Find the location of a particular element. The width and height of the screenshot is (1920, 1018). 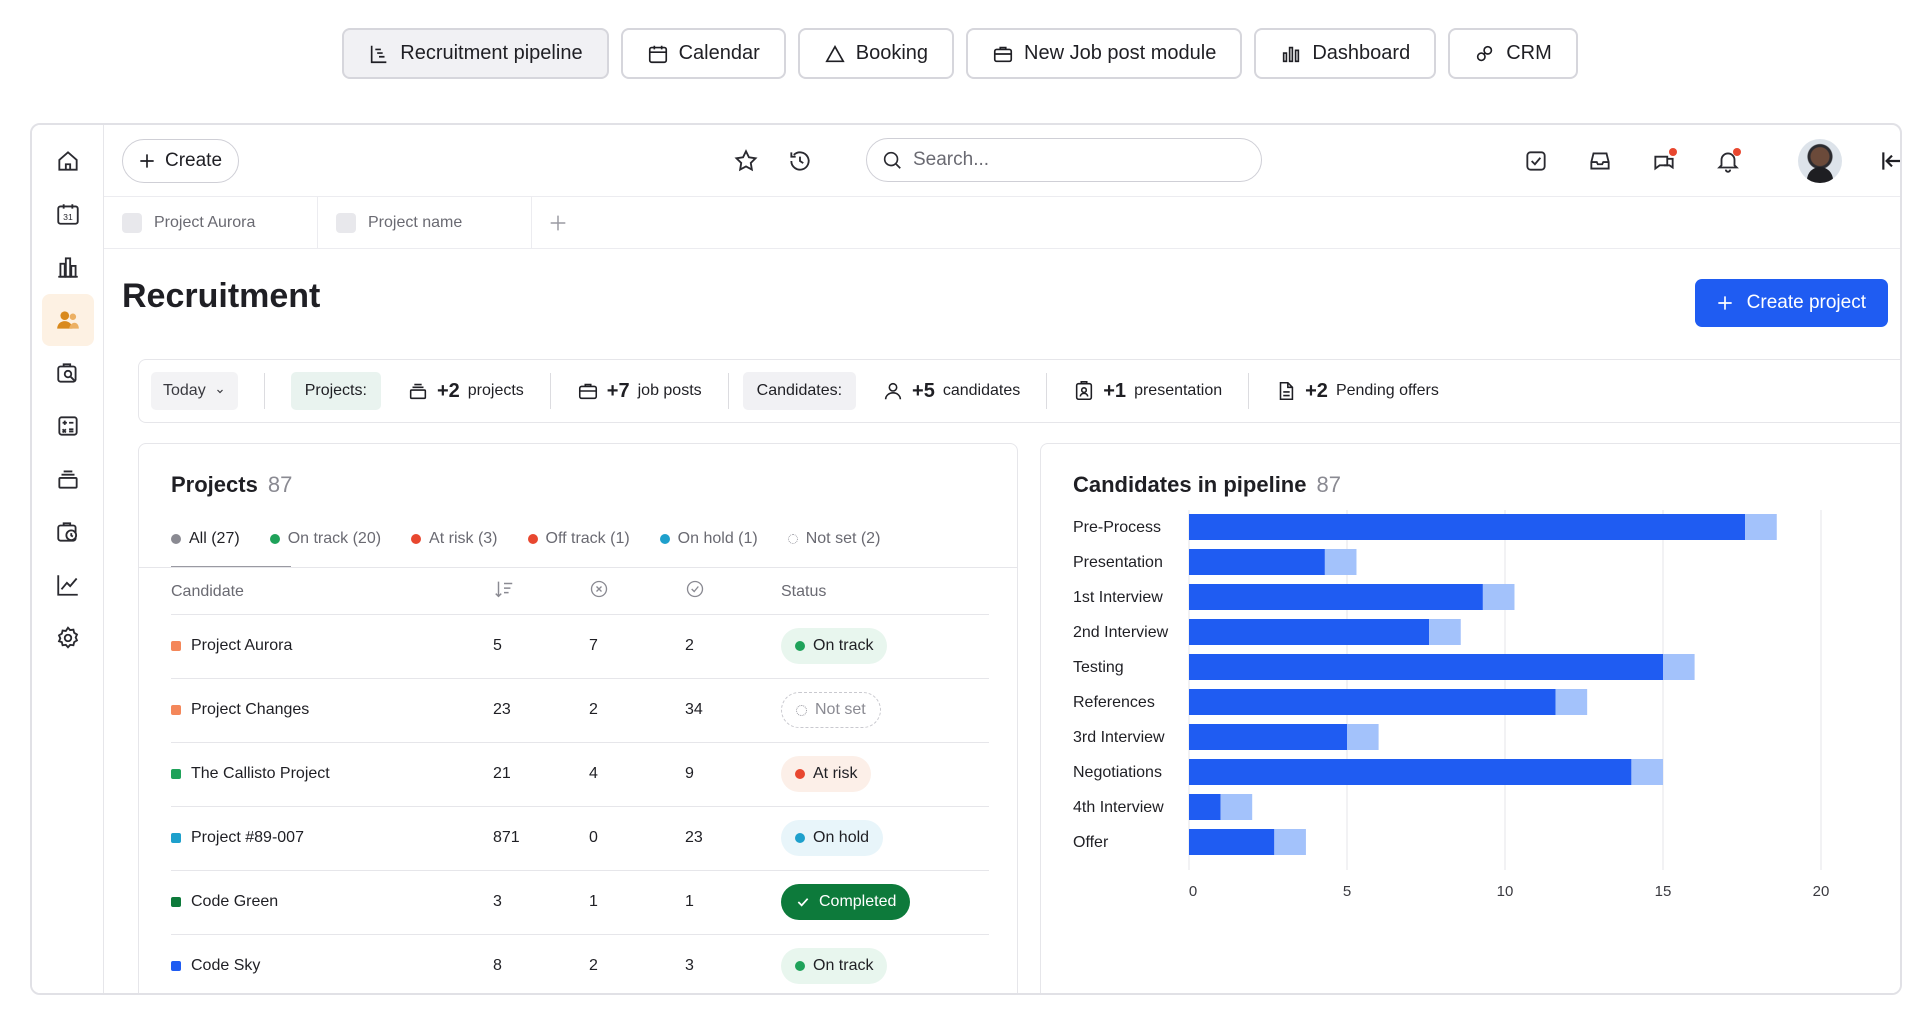

column-approved is located at coordinates (733, 592).